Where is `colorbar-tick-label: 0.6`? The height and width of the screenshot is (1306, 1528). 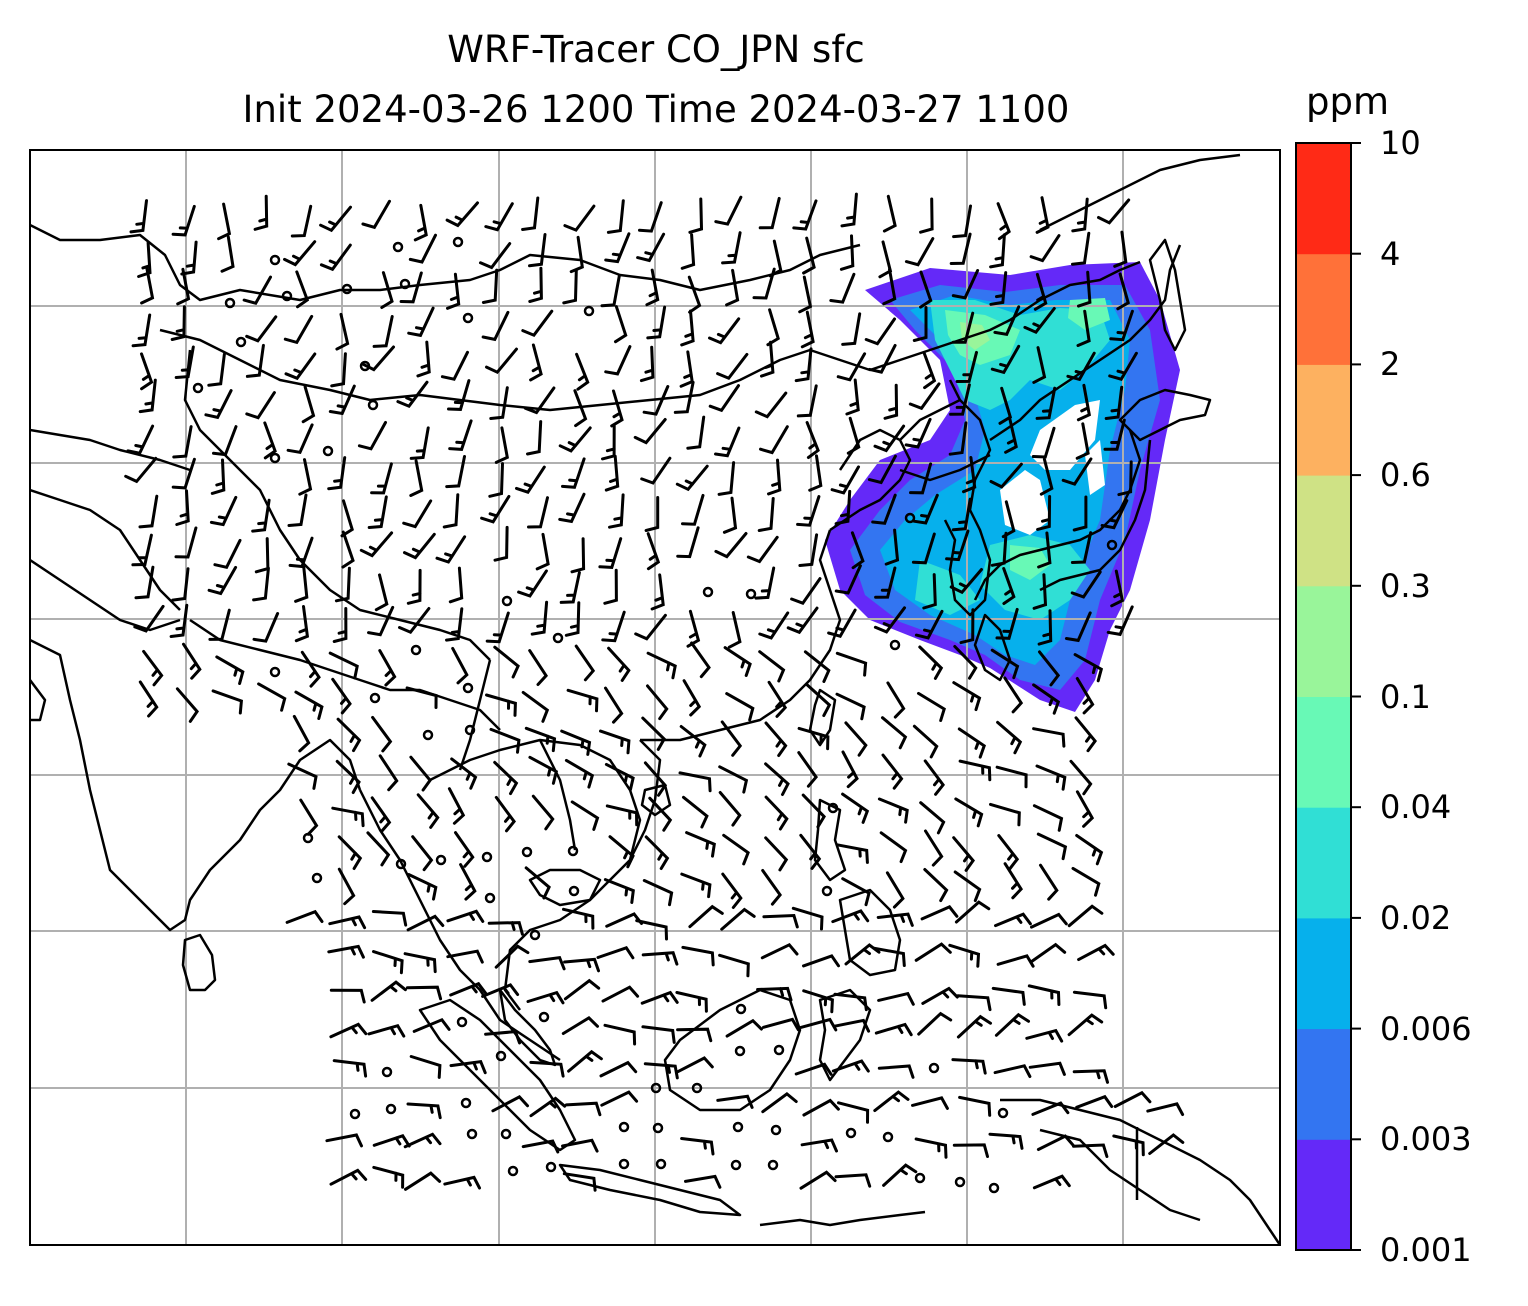 colorbar-tick-label: 0.6 is located at coordinates (1405, 475).